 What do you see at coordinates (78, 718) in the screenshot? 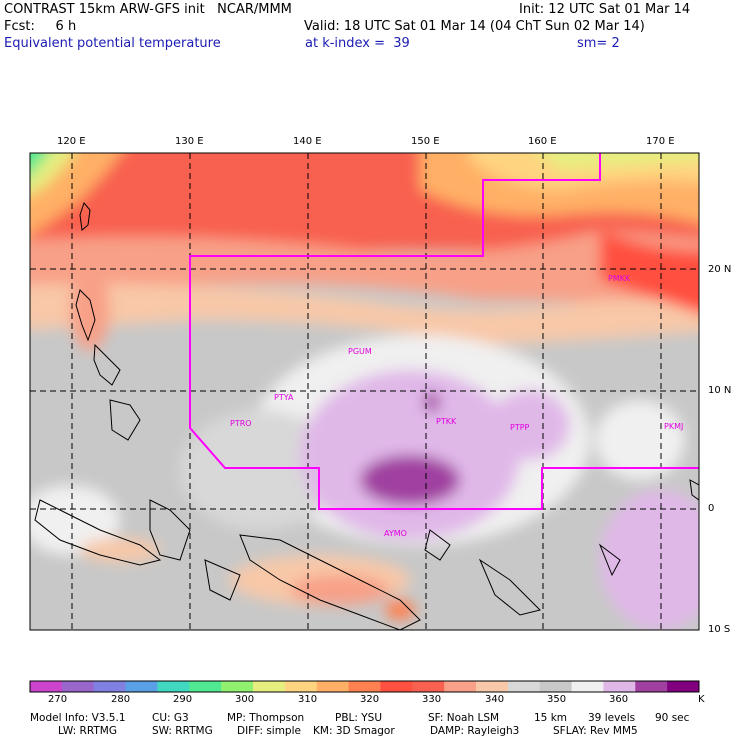
I see `footer-version: Model Info: V3.5.1` at bounding box center [78, 718].